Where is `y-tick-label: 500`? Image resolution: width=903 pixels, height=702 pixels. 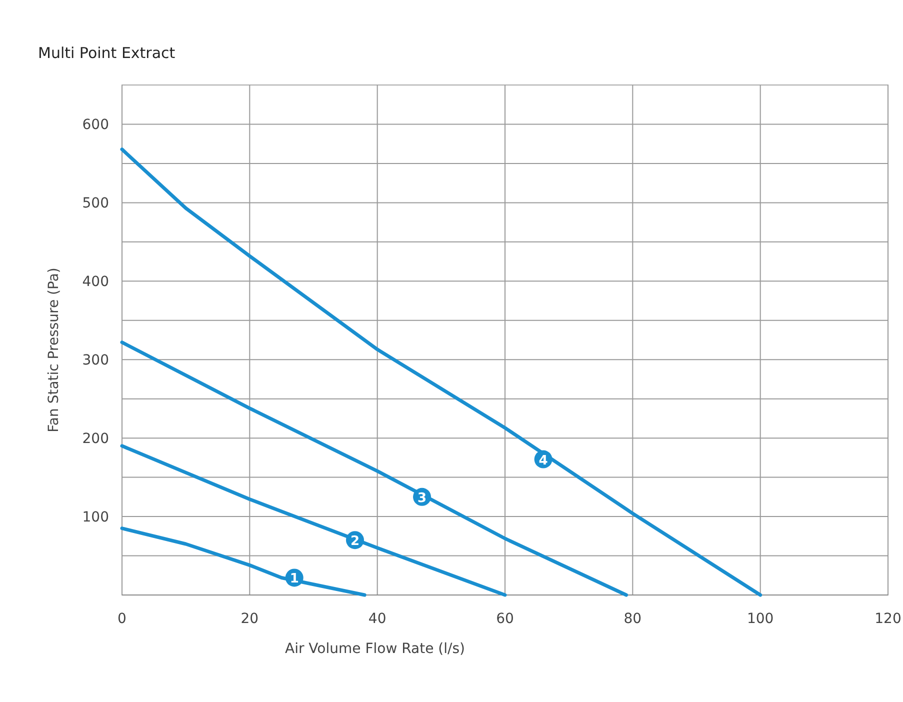
y-tick-label: 500 is located at coordinates (95, 204).